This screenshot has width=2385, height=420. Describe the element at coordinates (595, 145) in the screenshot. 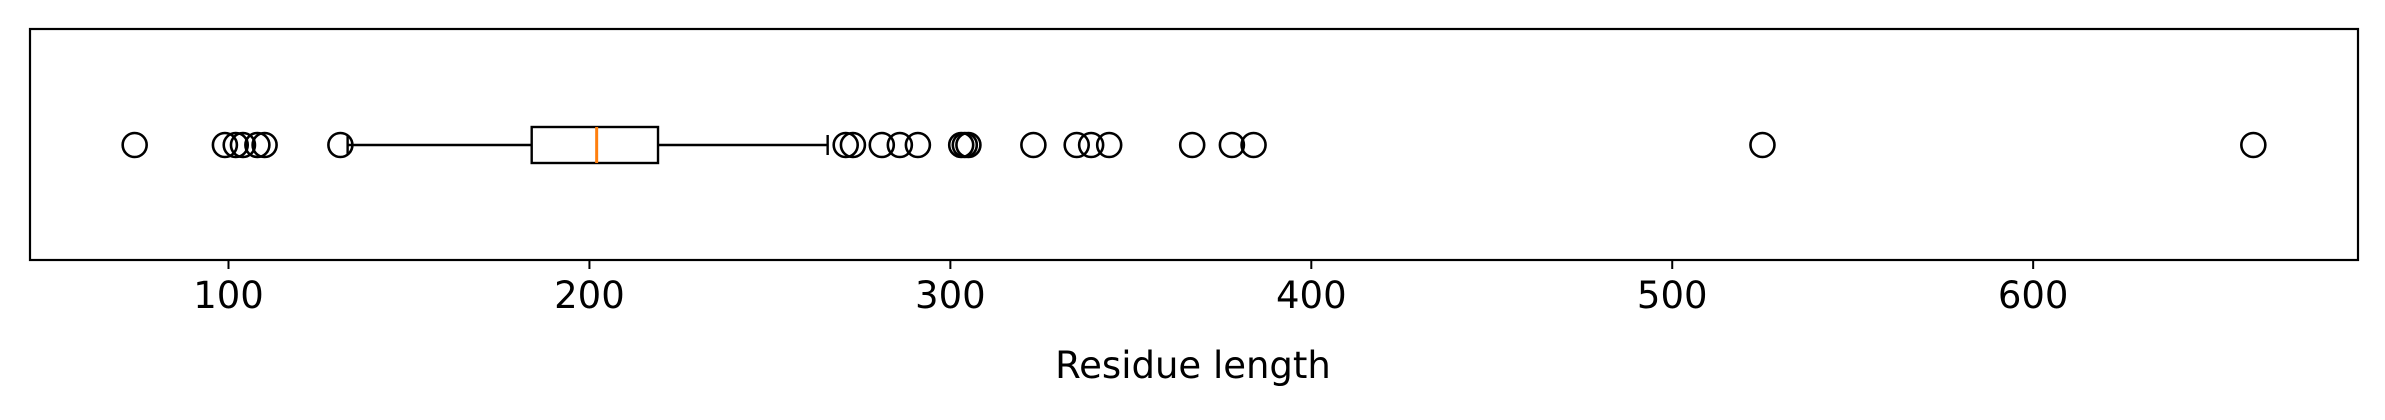

I see `iqr-box` at that location.